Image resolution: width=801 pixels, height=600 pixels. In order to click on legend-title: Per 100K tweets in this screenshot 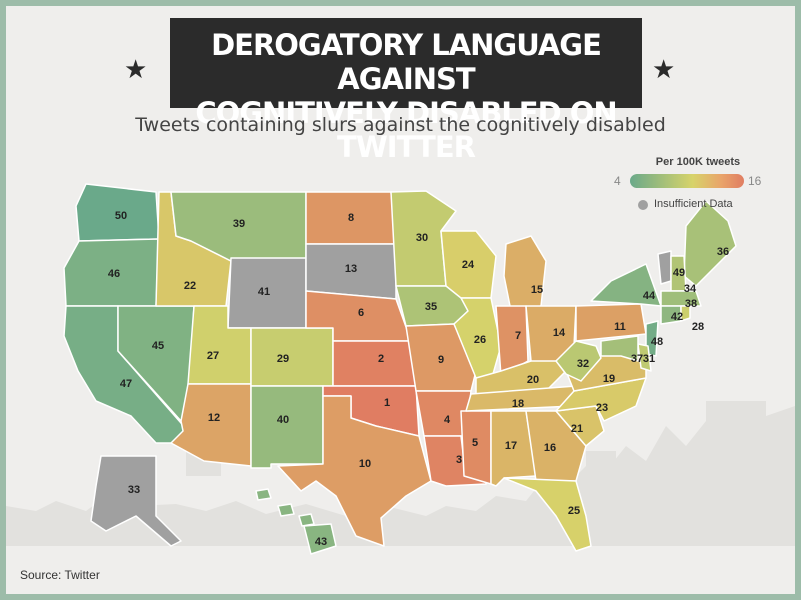, I will do `click(698, 162)`.